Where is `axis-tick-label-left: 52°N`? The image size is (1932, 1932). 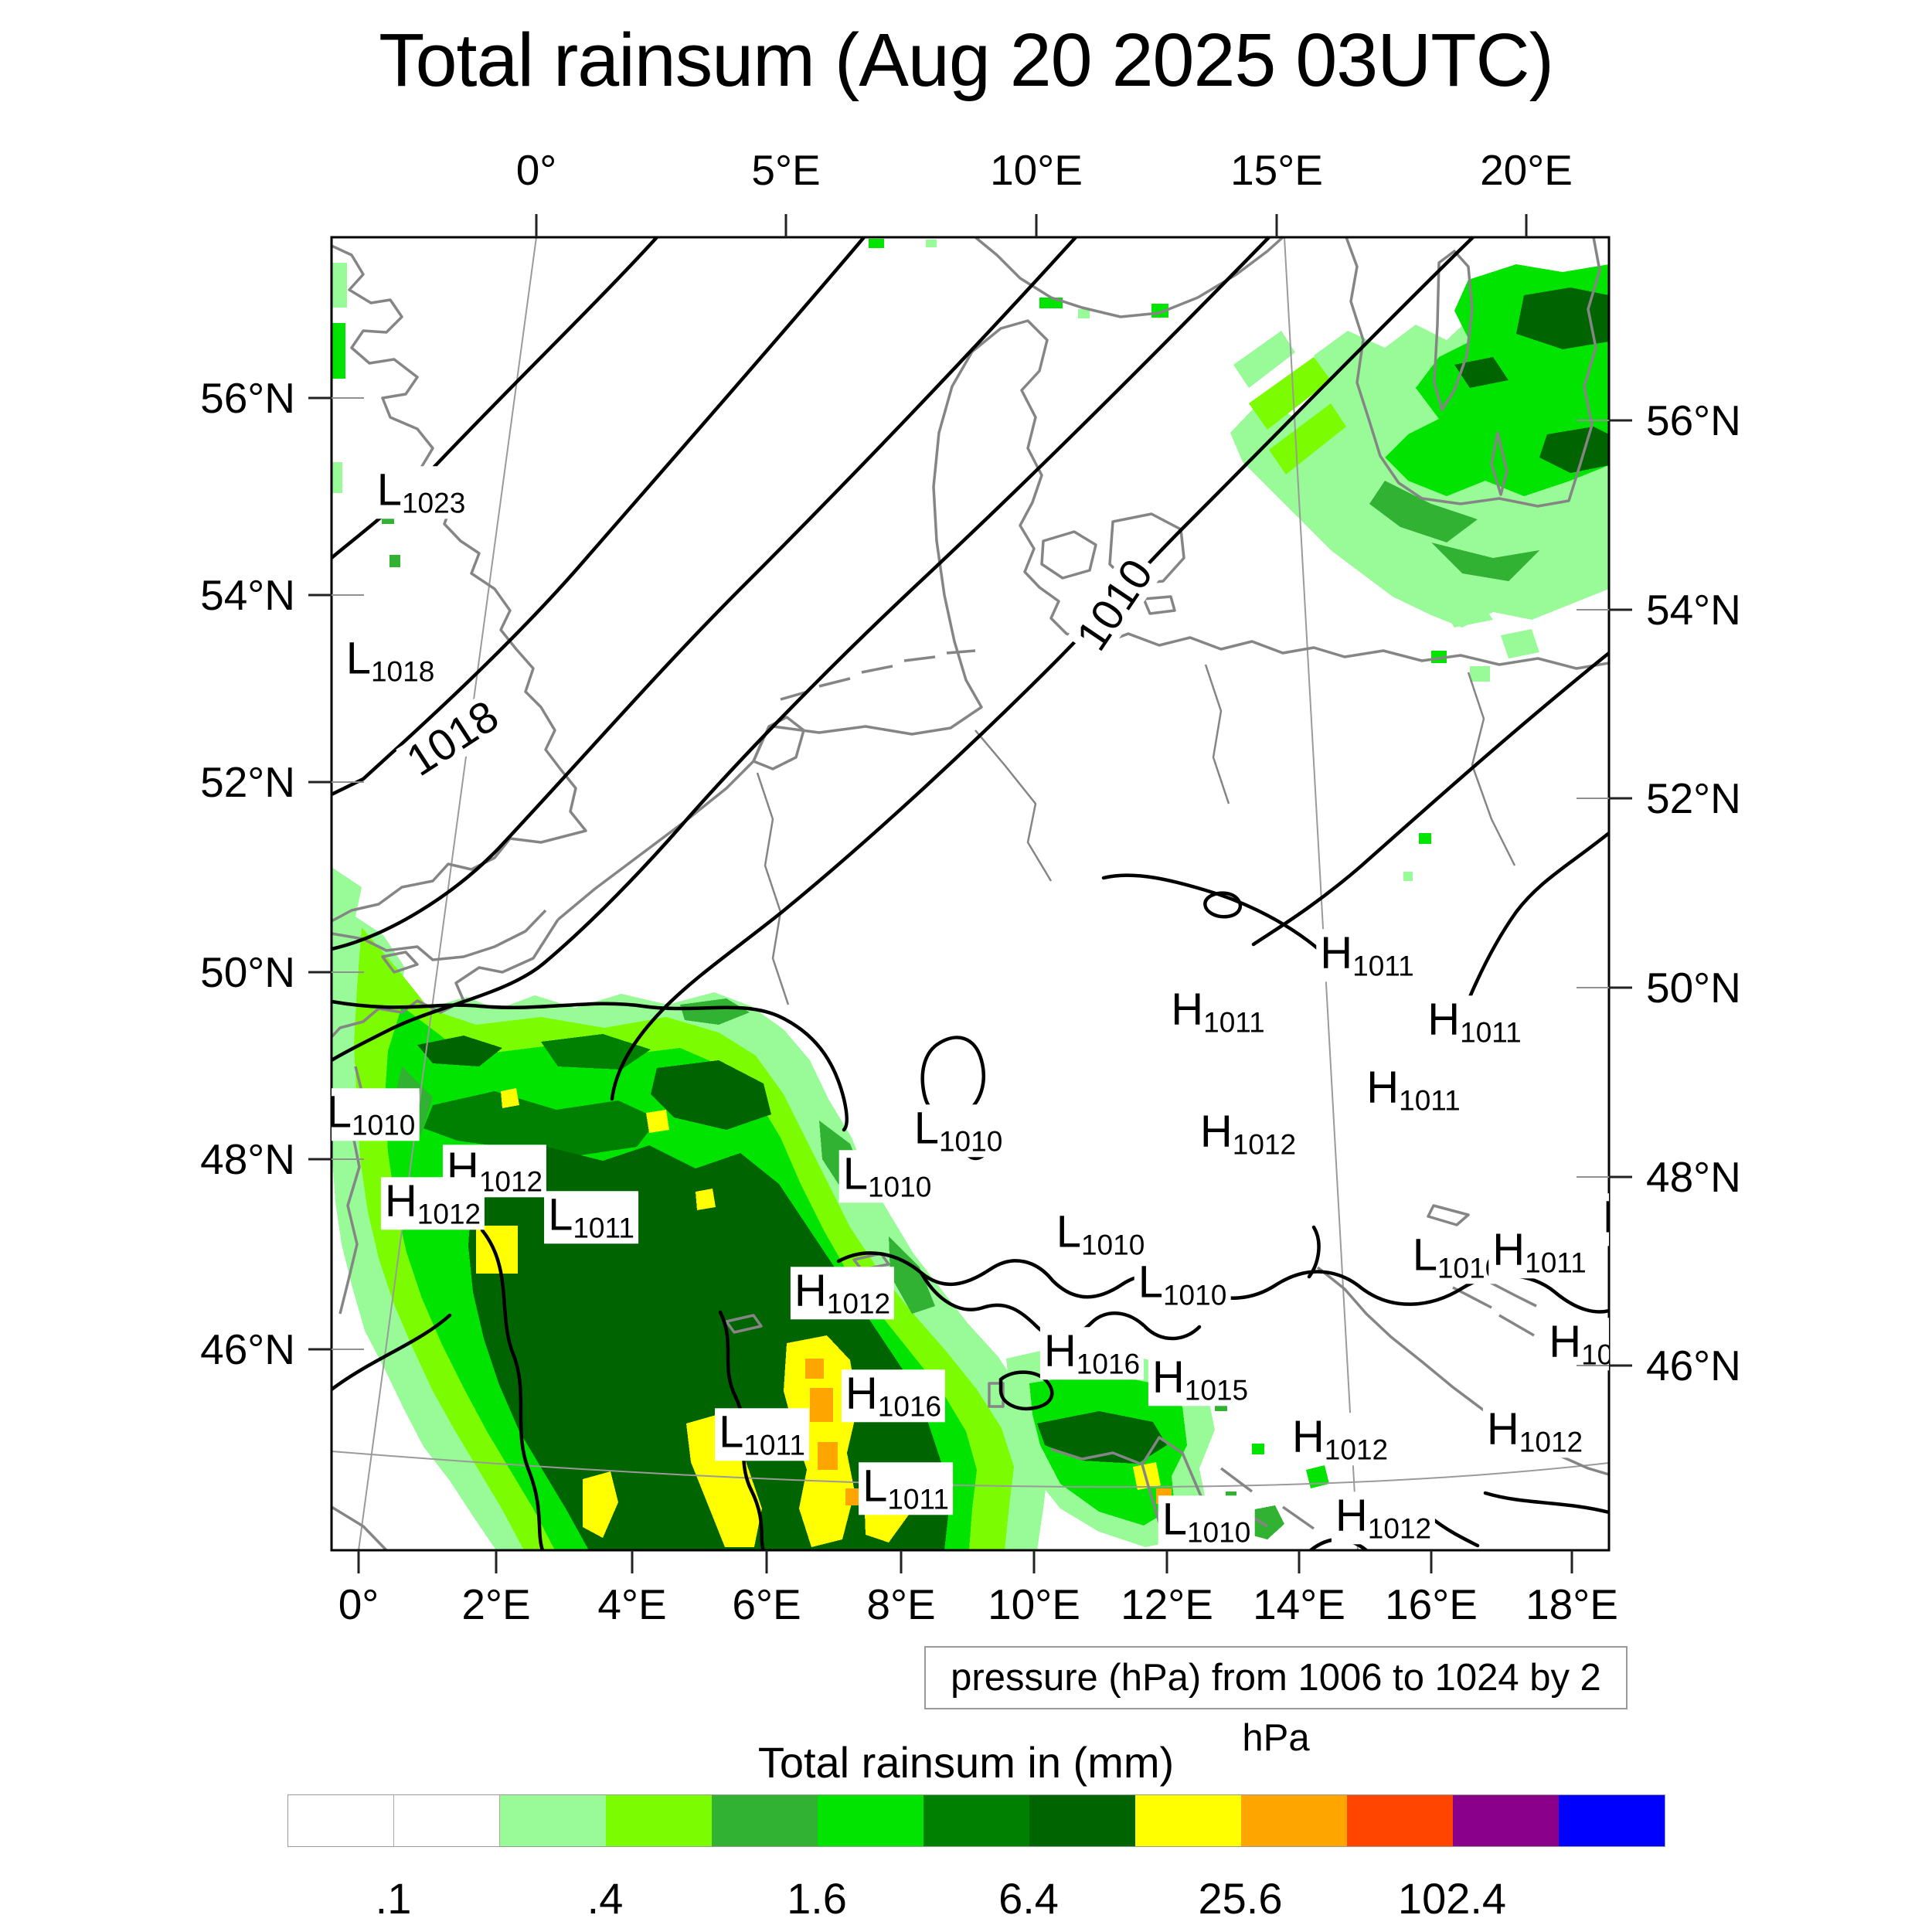
axis-tick-label-left: 52°N is located at coordinates (248, 782).